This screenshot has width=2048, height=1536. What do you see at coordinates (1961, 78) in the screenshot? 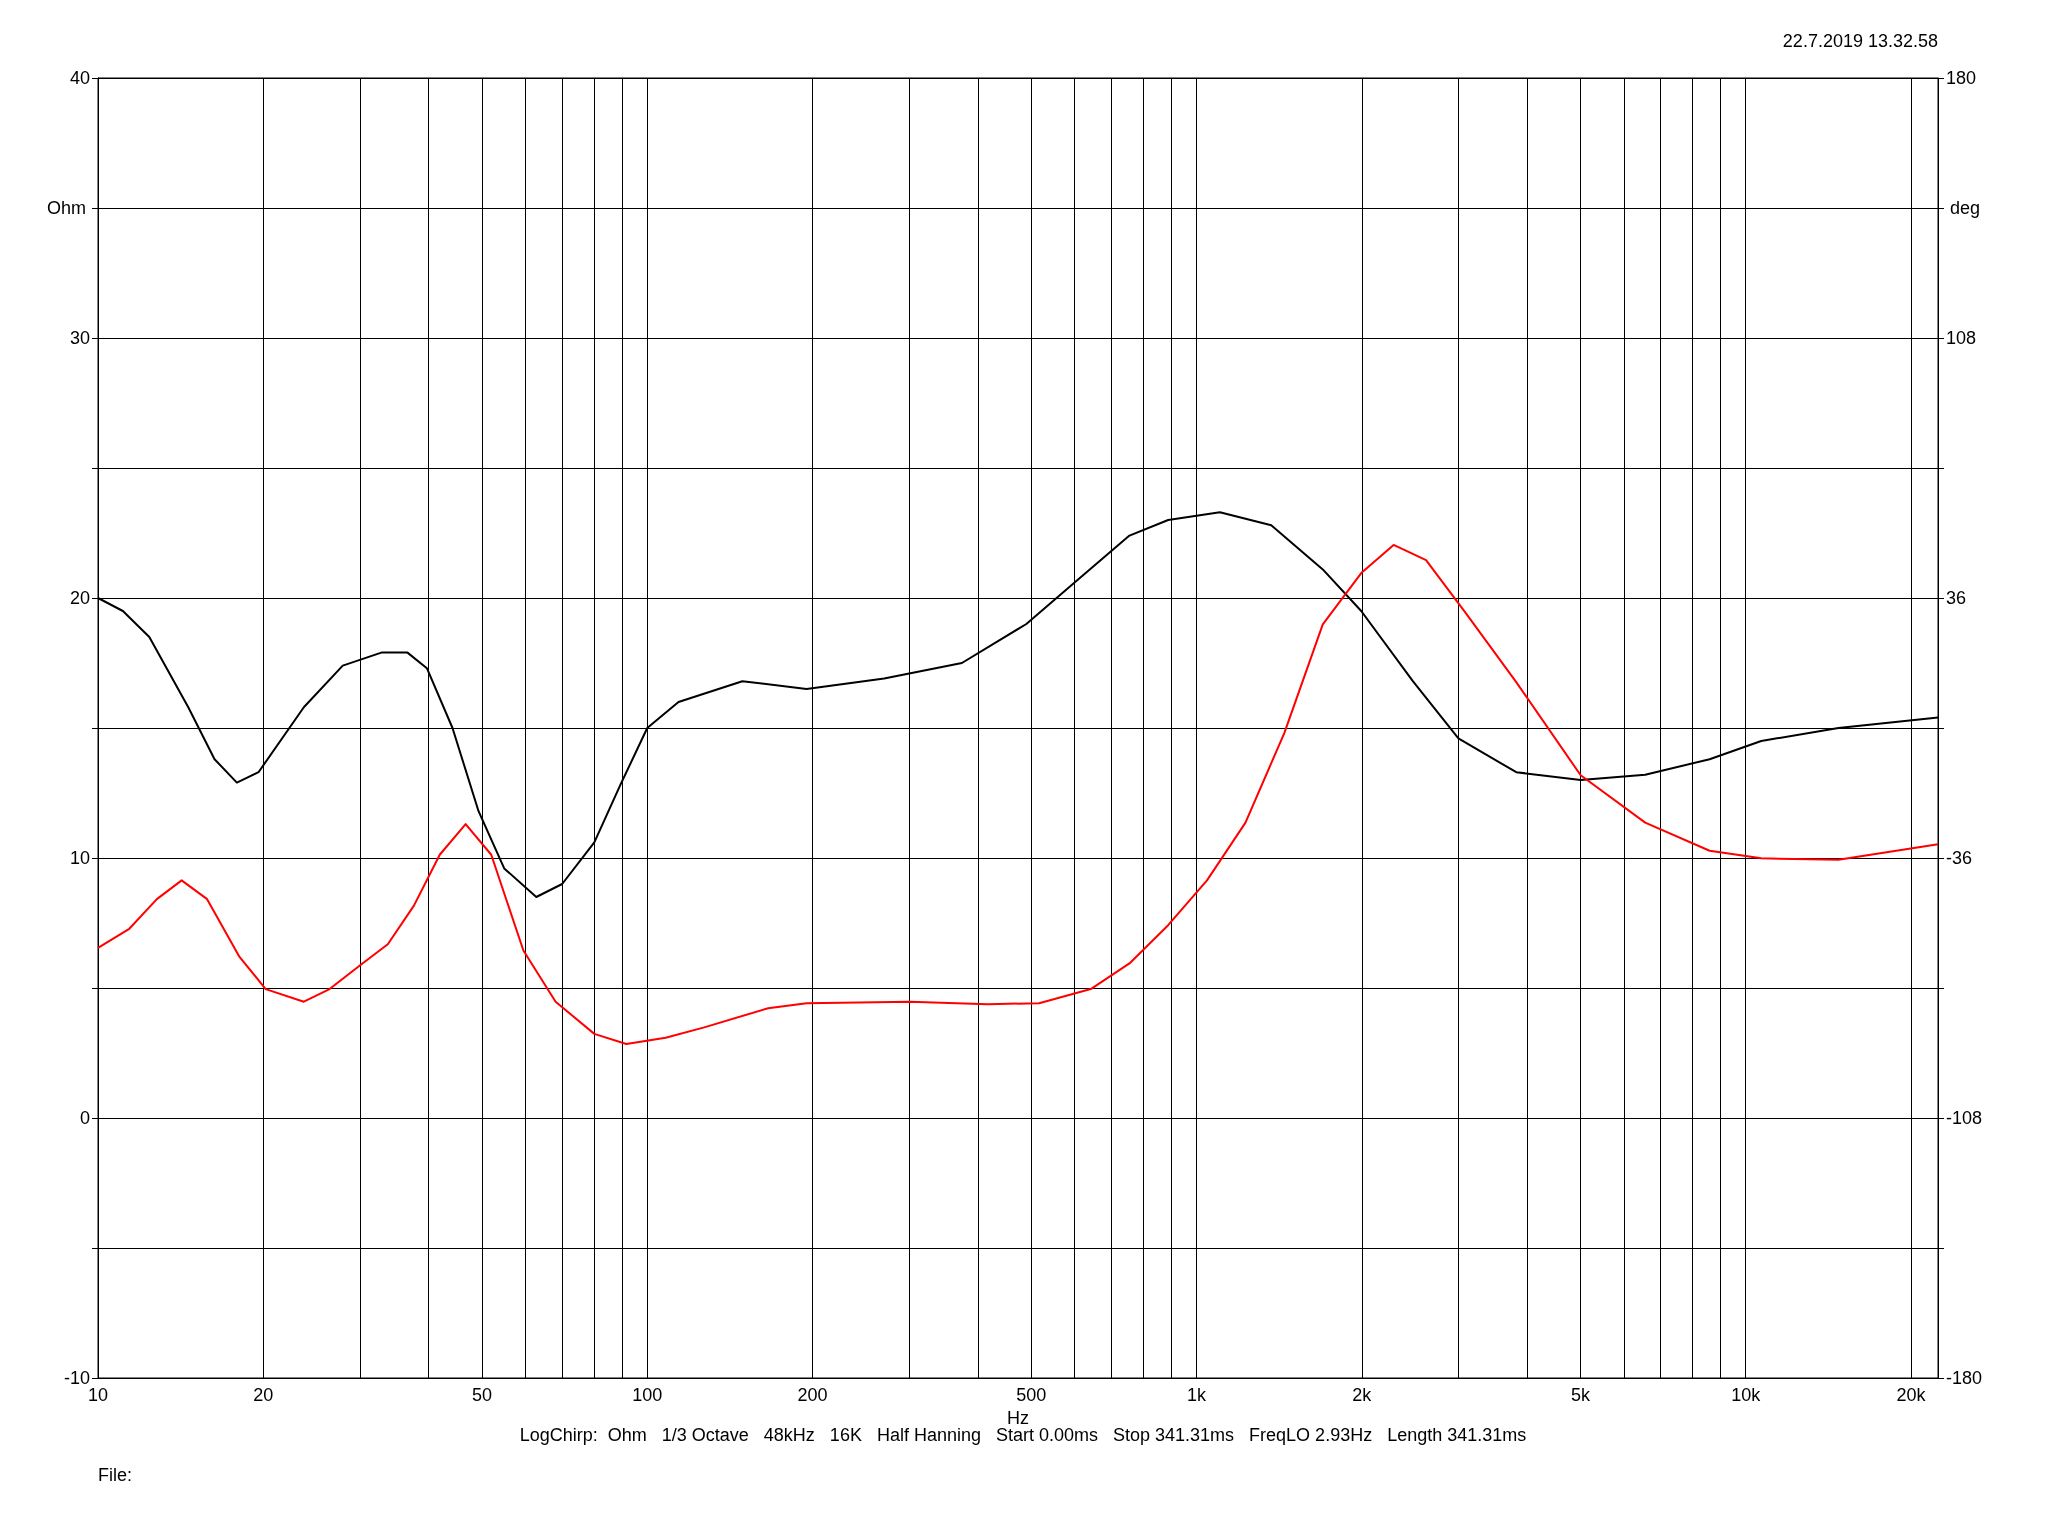
I see `y2-tick-label: 180` at bounding box center [1961, 78].